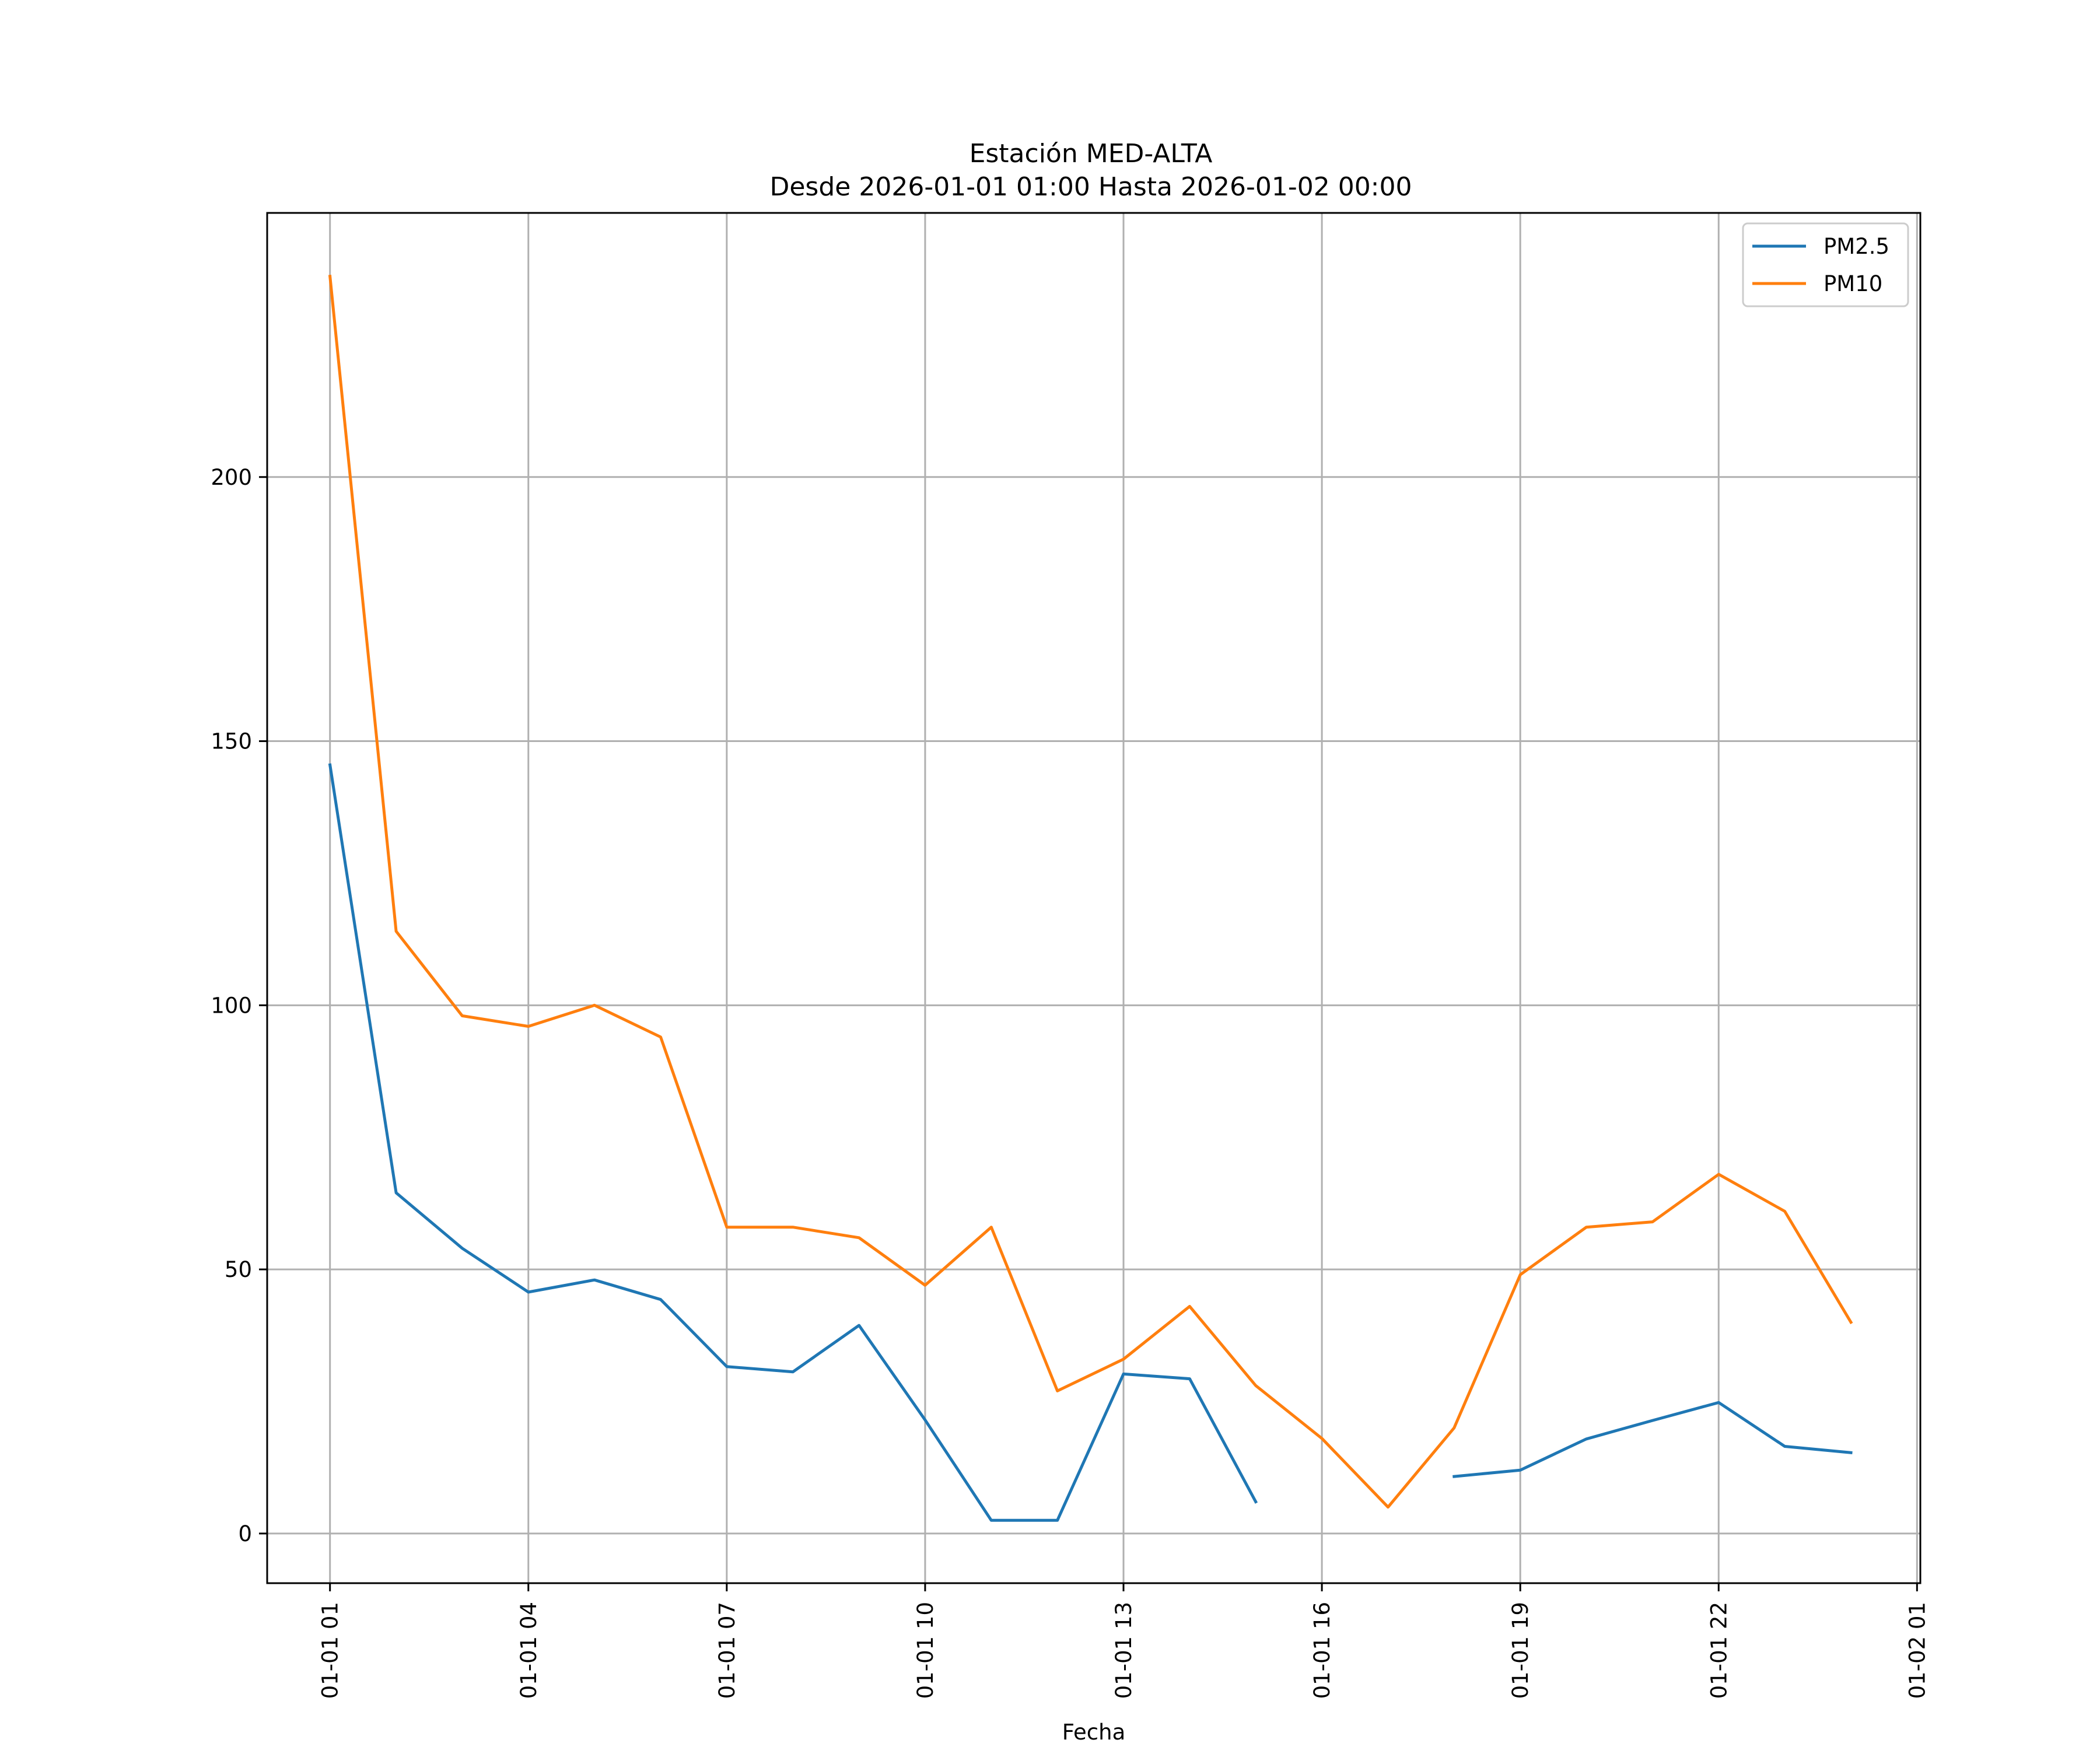 This screenshot has height=1750, width=2100. What do you see at coordinates (1718, 1650) in the screenshot?
I see `x-tick-label: 01-01 22` at bounding box center [1718, 1650].